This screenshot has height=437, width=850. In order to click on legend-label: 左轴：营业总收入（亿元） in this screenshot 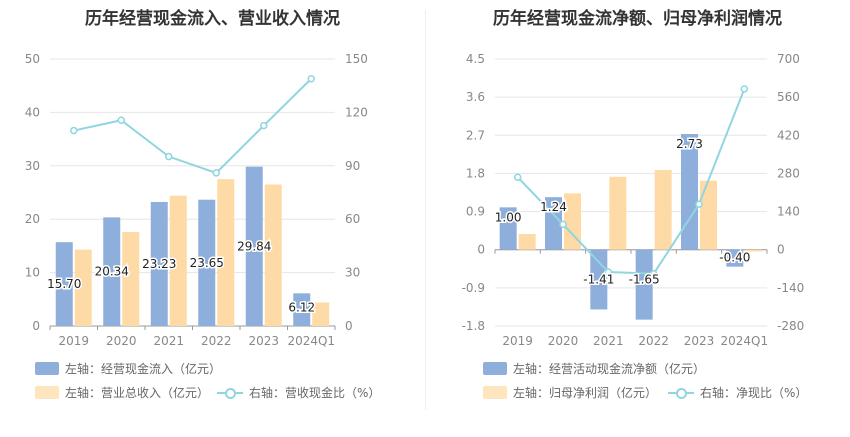, I will do `click(137, 393)`.